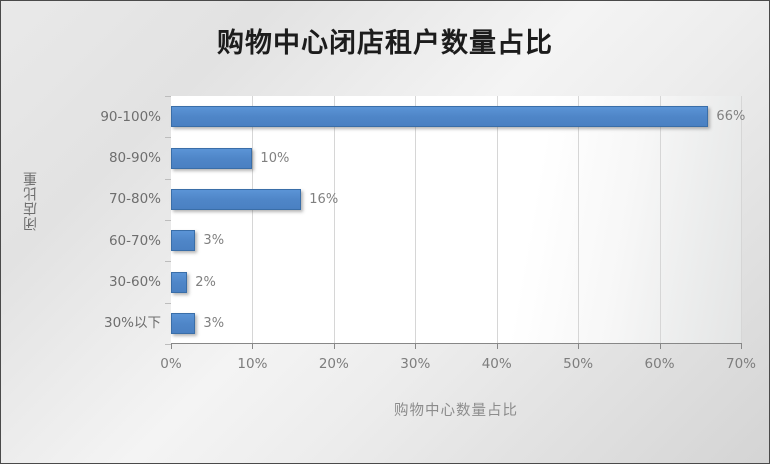 The image size is (770, 464). I want to click on x-axis-tick-label: 0%, so click(171, 364).